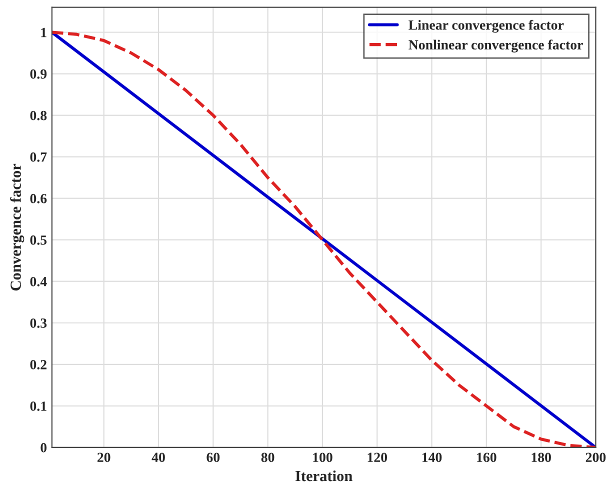 Image resolution: width=611 pixels, height=489 pixels. What do you see at coordinates (541, 457) in the screenshot?
I see `x-tick-label: 180` at bounding box center [541, 457].